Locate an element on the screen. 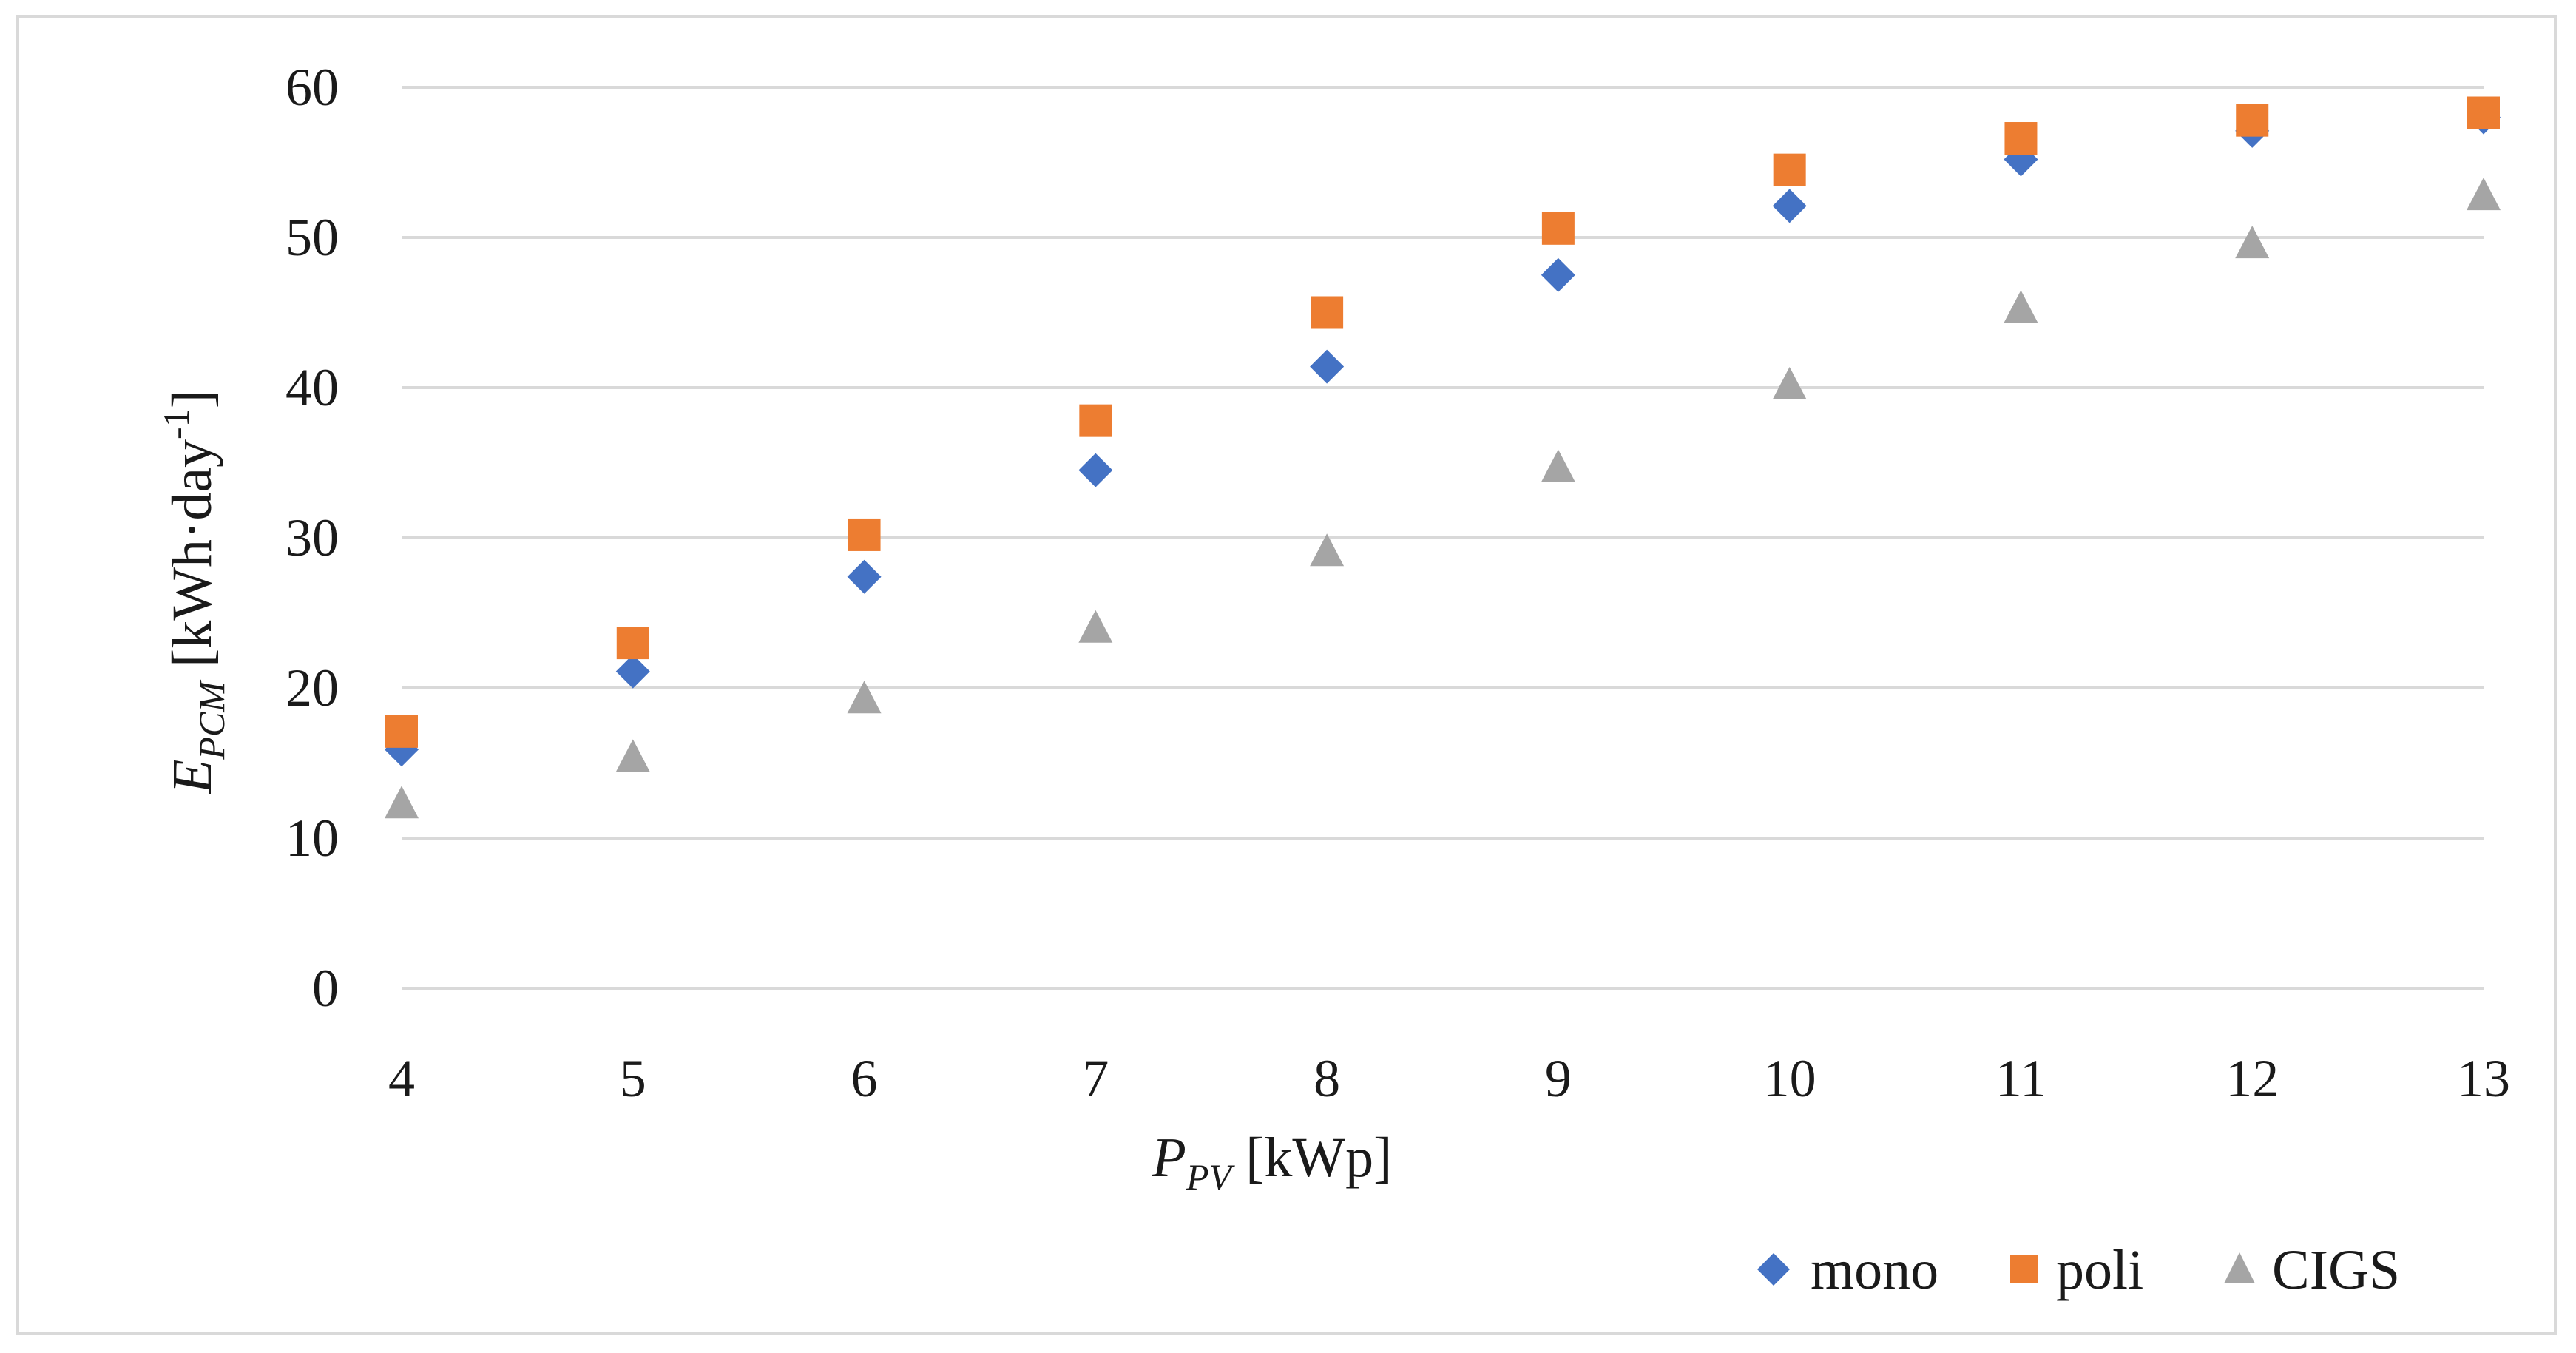 The height and width of the screenshot is (1353, 2576). x-axis-ticks: 4 5 6 7 8 9 10 11 12 13 is located at coordinates (1449, 1079).